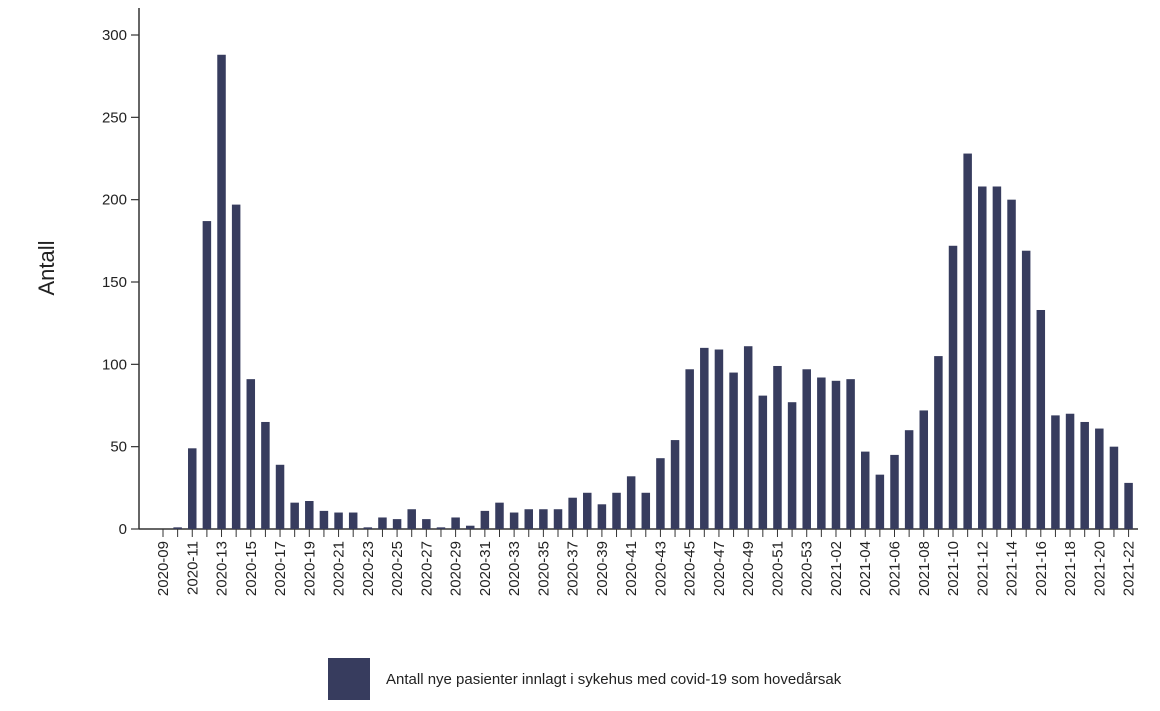 Image resolution: width=1160 pixels, height=711 pixels. What do you see at coordinates (114, 35) in the screenshot?
I see `y-tick-label: 300` at bounding box center [114, 35].